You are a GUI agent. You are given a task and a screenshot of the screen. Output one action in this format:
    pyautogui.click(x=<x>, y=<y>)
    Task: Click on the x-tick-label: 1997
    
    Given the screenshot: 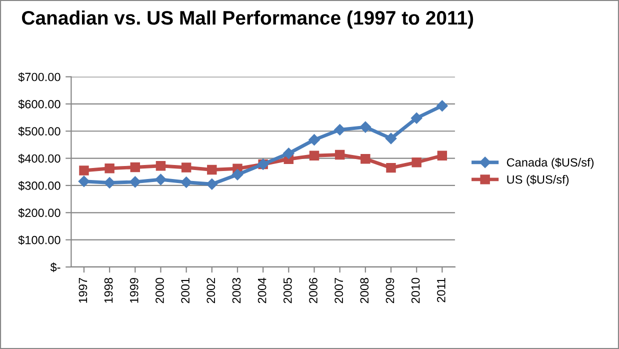 What is the action you would take?
    pyautogui.click(x=83, y=290)
    